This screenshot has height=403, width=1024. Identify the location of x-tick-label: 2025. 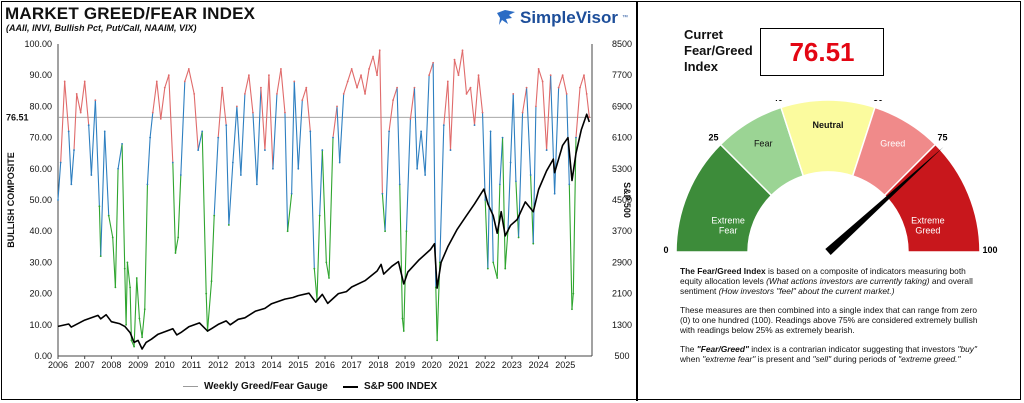
(565, 365).